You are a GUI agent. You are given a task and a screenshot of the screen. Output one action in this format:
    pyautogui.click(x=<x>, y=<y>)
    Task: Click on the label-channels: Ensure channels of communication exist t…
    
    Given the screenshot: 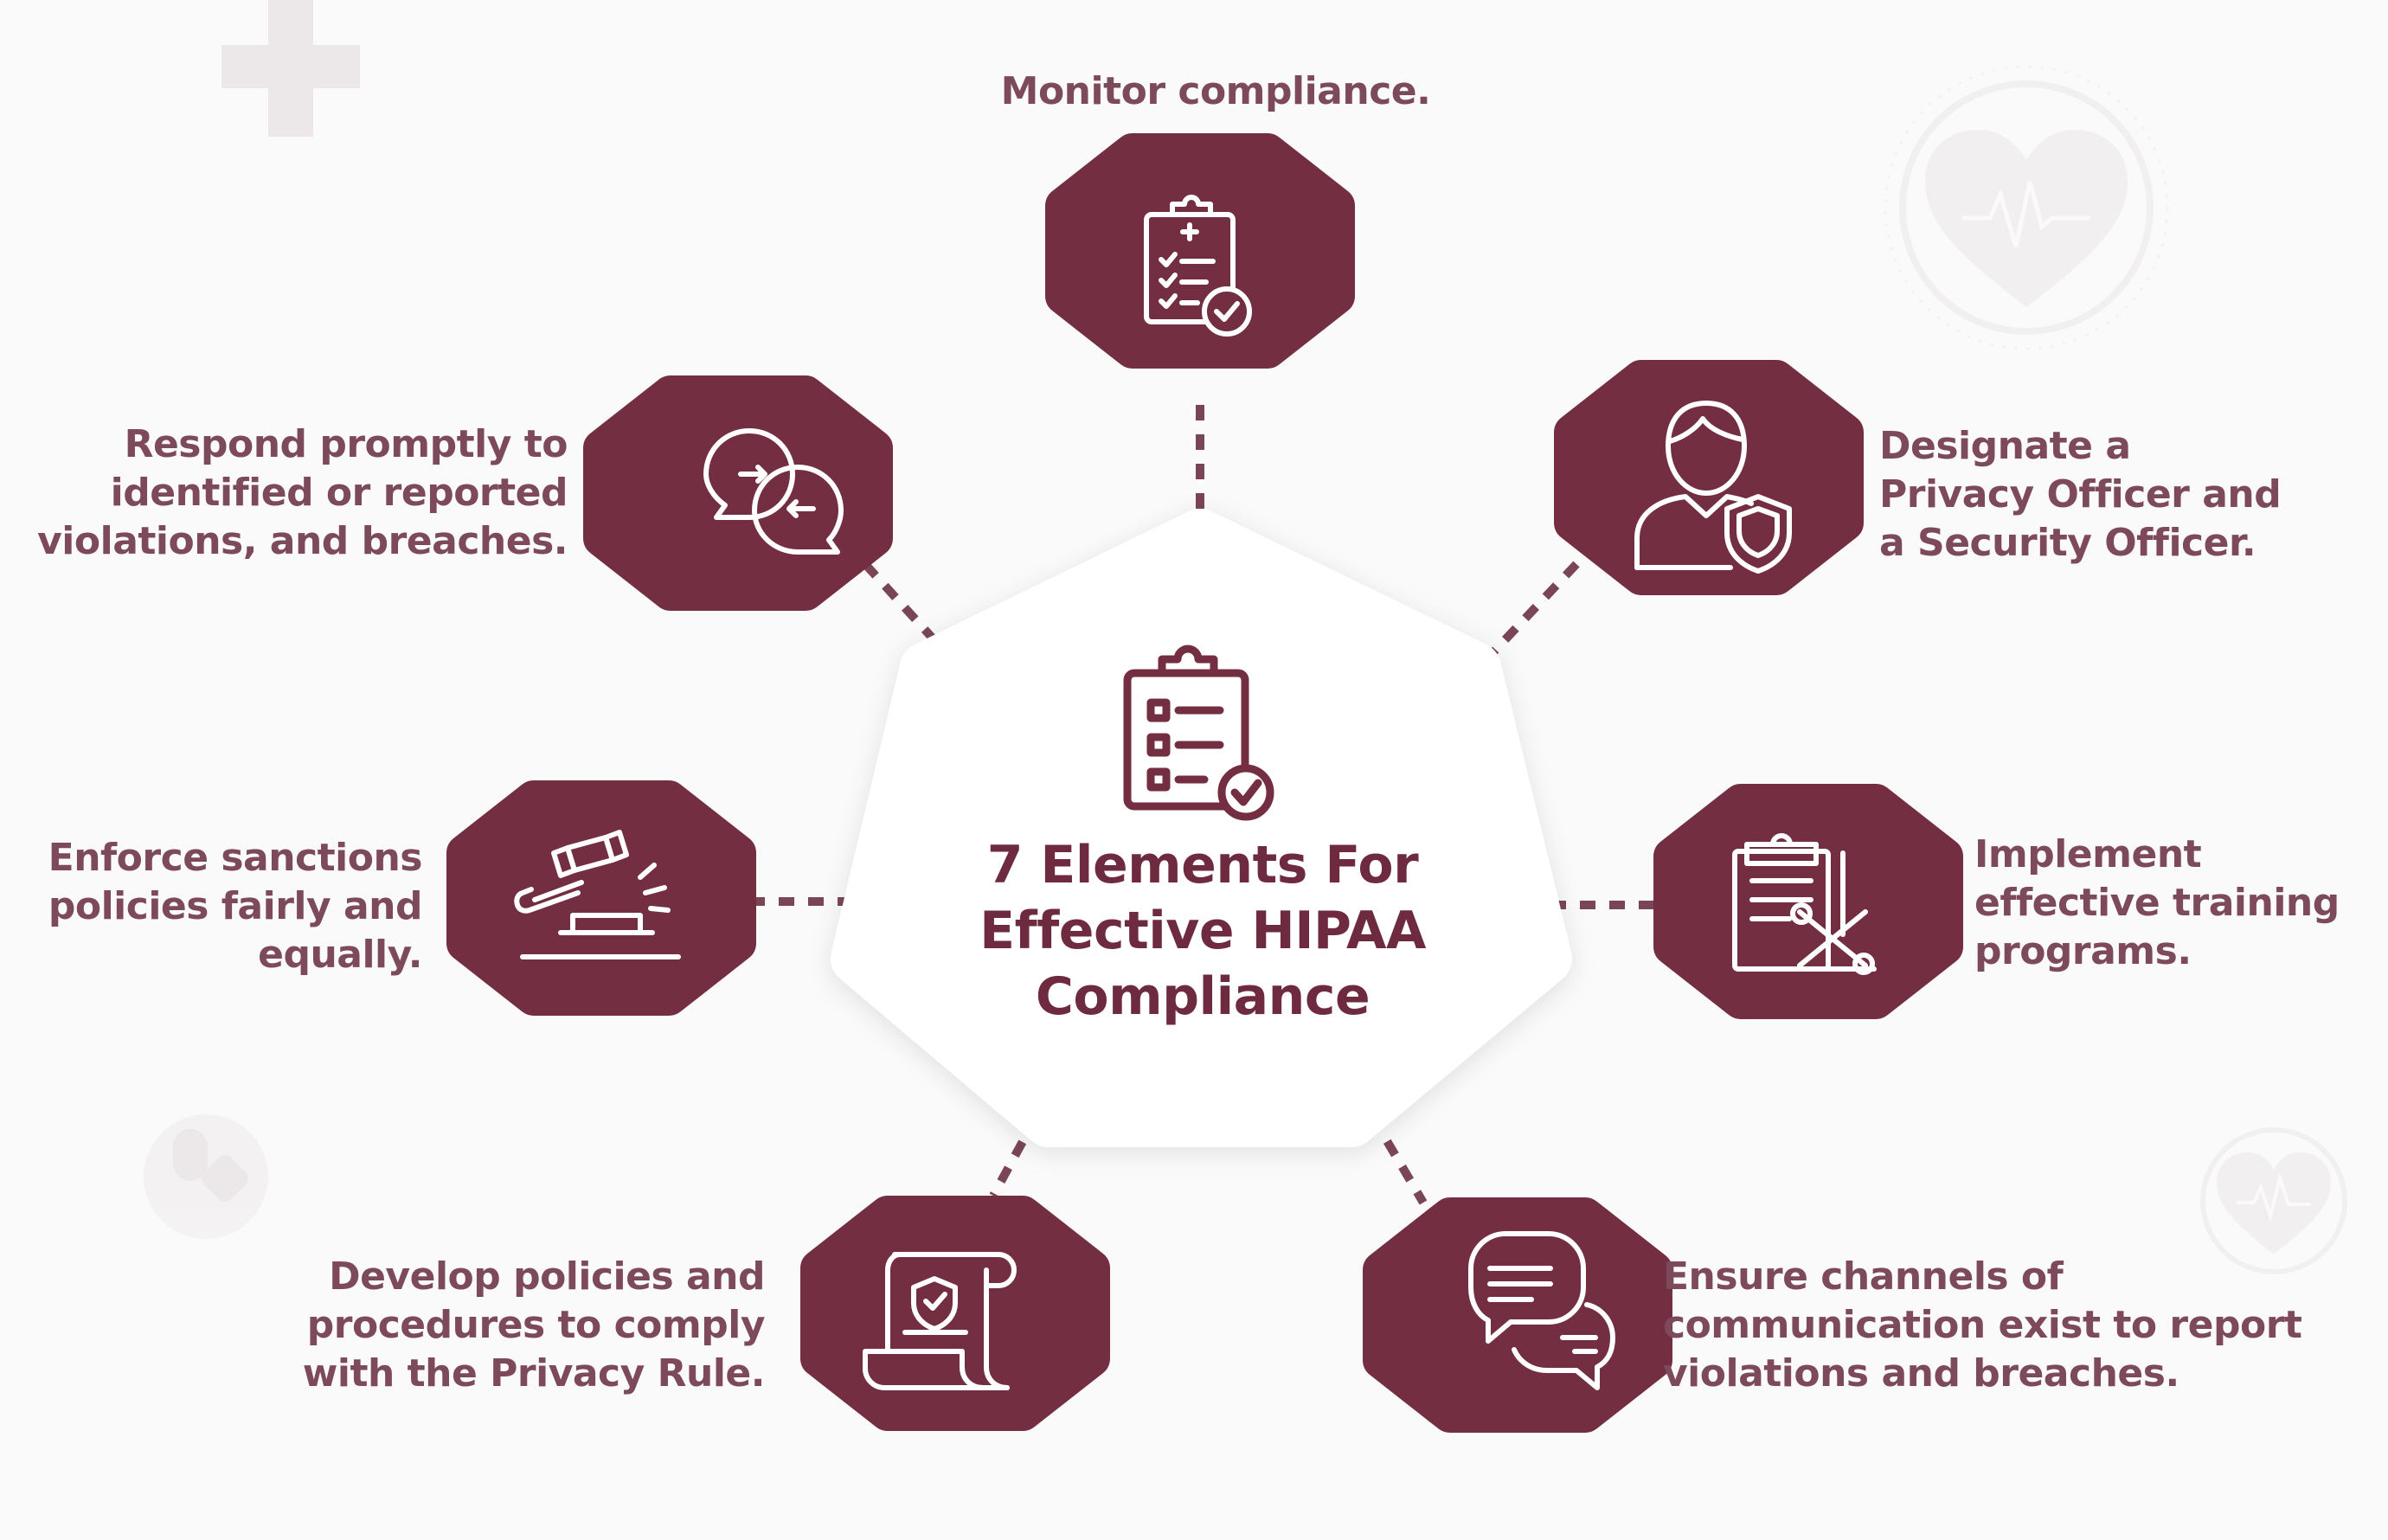 What is the action you would take?
    pyautogui.click(x=1982, y=1325)
    